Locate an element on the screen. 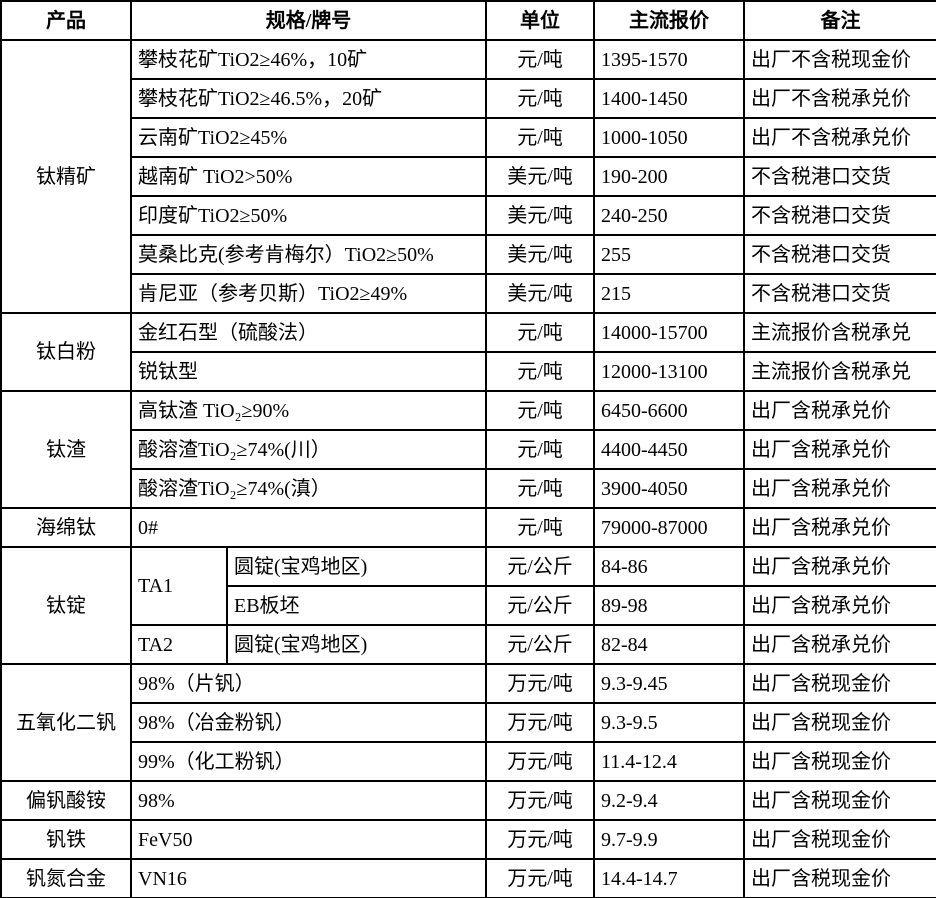 This screenshot has width=936, height=898. price-cell: 14000-15700 is located at coordinates (669, 332).